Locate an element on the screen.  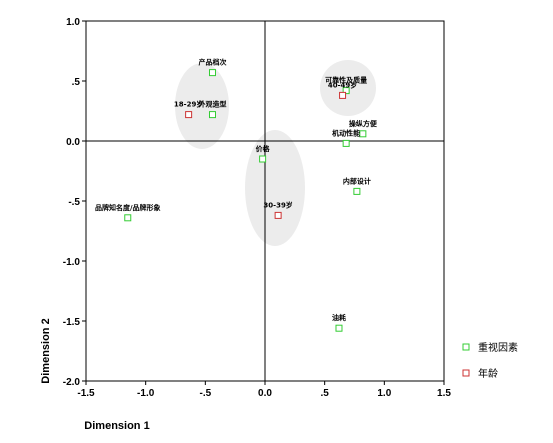
point-label: 可靠性及质量 is located at coordinates (346, 80).